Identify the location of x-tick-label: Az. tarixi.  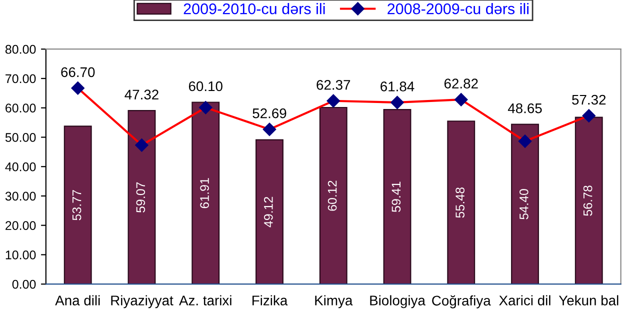
(205, 300).